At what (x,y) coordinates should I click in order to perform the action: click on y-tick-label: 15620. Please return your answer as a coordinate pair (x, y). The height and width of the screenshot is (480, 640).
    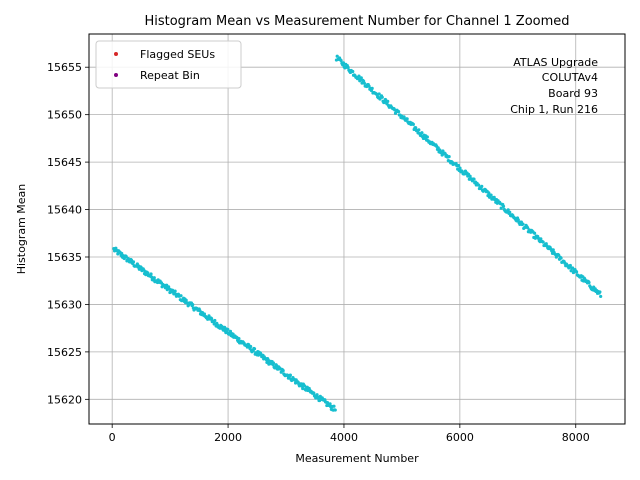
    Looking at the image, I should click on (64, 399).